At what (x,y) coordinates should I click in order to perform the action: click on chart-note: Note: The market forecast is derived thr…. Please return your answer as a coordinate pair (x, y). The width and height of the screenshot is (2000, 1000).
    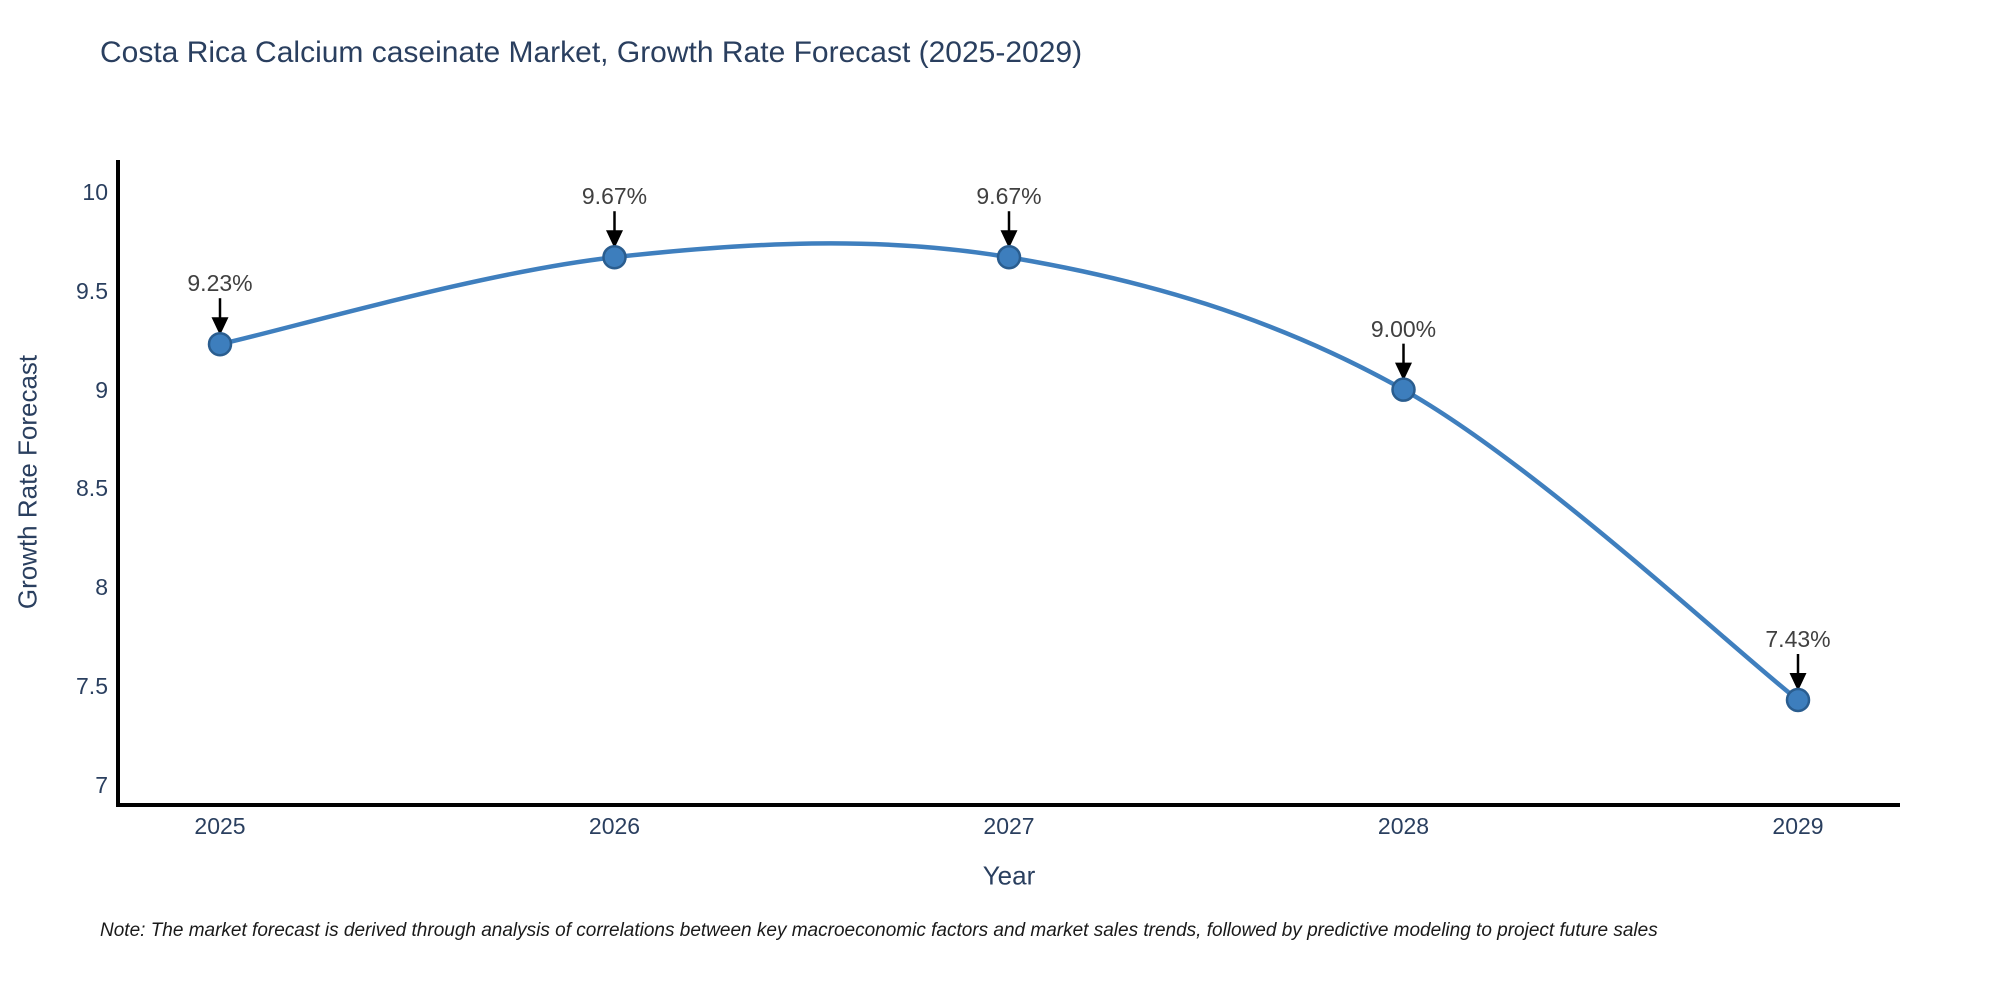
    Looking at the image, I should click on (879, 930).